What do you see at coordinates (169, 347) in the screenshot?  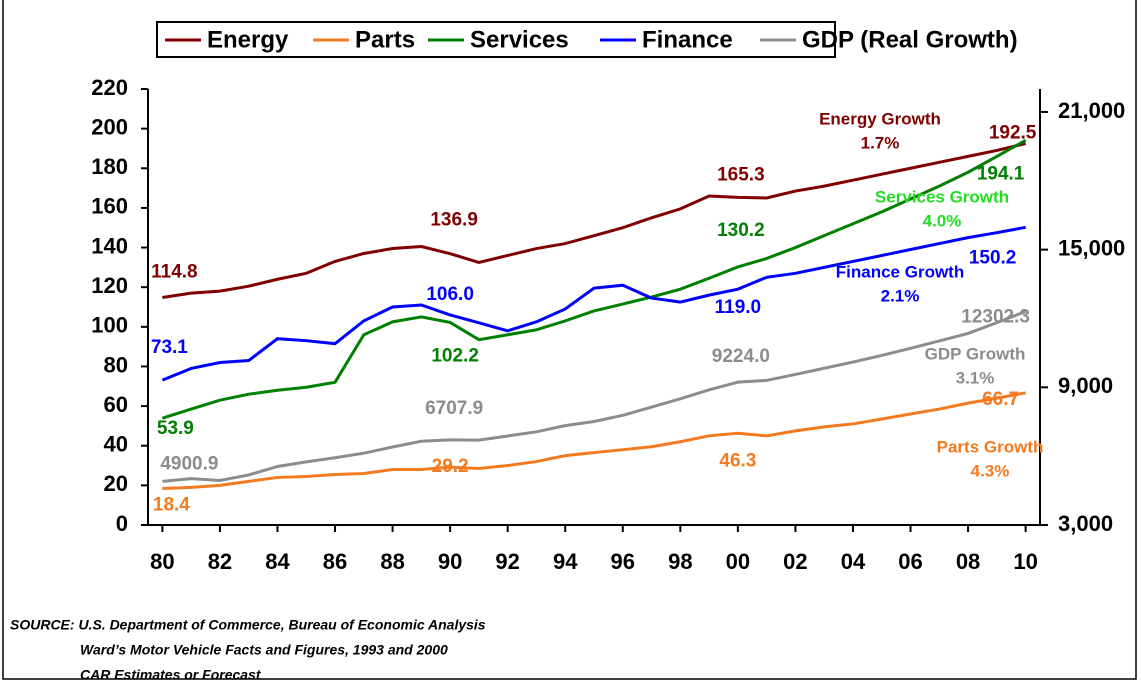 I see `data-label: 73.1` at bounding box center [169, 347].